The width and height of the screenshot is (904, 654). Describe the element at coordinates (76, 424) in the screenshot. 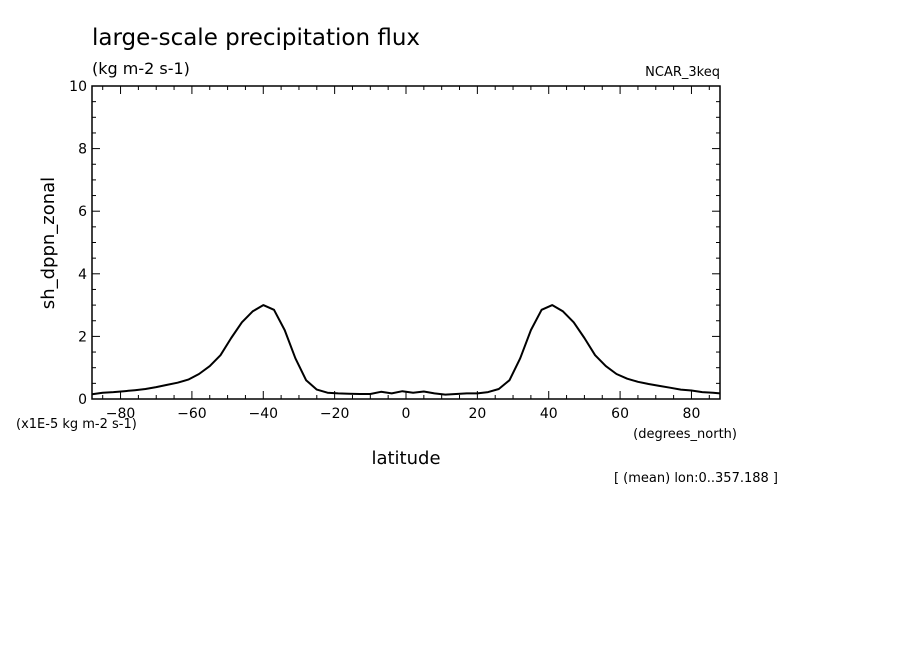

I see `y-units-label: (x1E-5 kg m-2 s-1)` at that location.